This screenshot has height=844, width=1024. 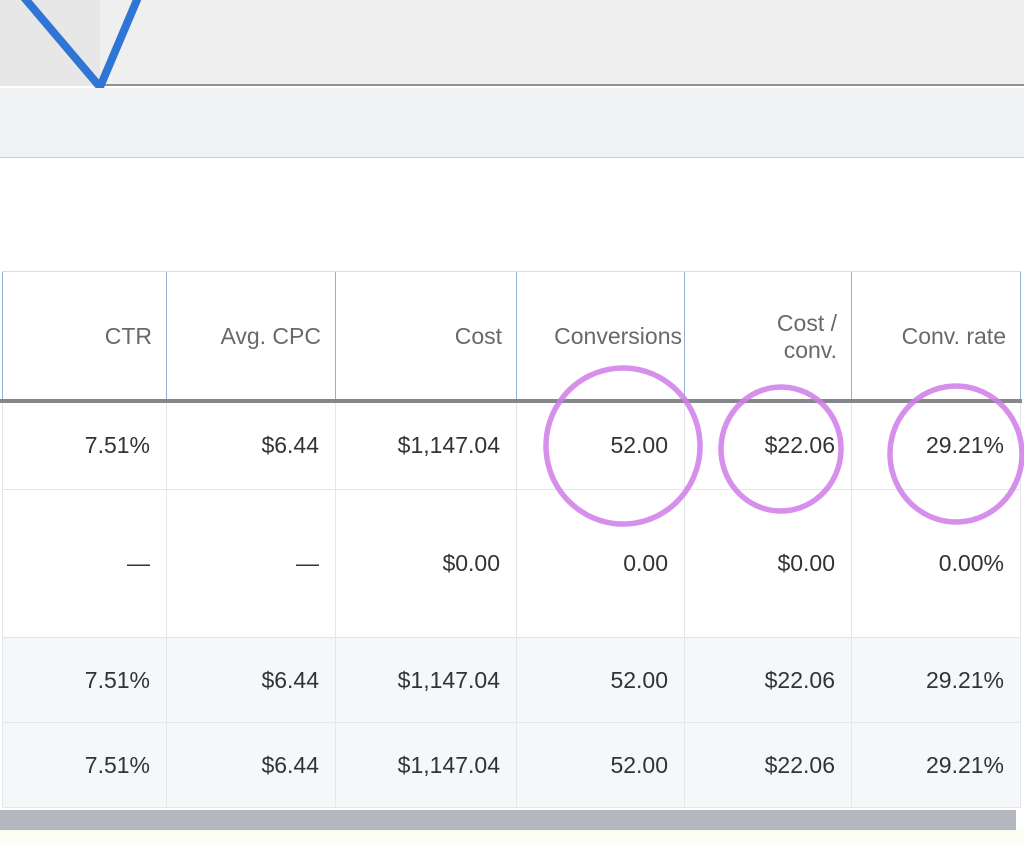 What do you see at coordinates (768, 336) in the screenshot?
I see `column-header-cost-per-conv: Cost / conv.` at bounding box center [768, 336].